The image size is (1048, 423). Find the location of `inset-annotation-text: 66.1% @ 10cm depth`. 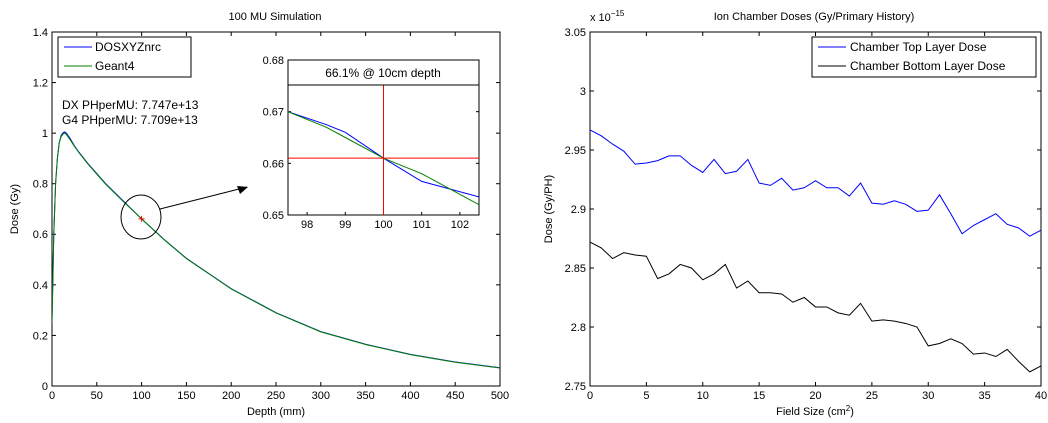

inset-annotation-text: 66.1% @ 10cm depth is located at coordinates (383, 73).